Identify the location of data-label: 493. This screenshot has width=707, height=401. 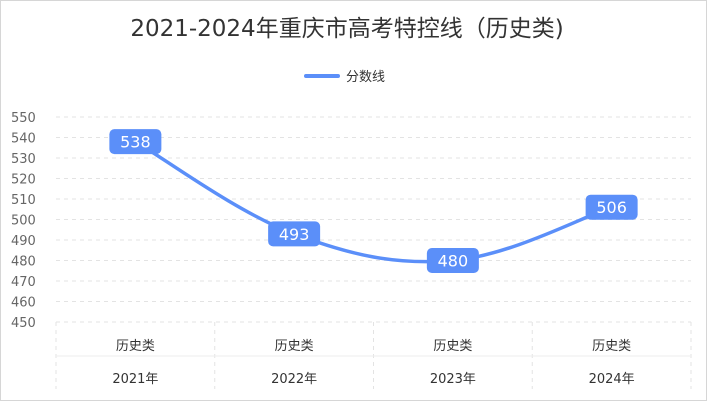
(294, 234).